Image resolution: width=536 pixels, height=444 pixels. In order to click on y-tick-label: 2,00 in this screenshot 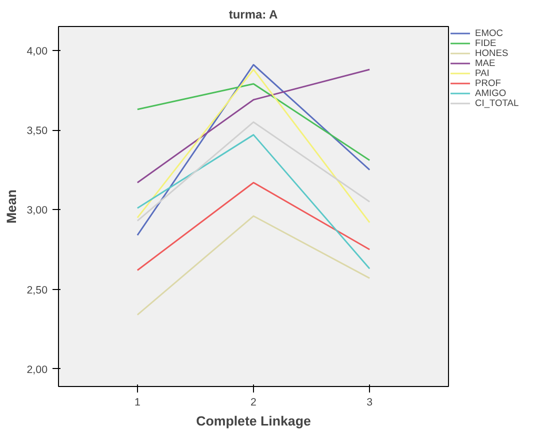, I will do `click(37, 370)`.